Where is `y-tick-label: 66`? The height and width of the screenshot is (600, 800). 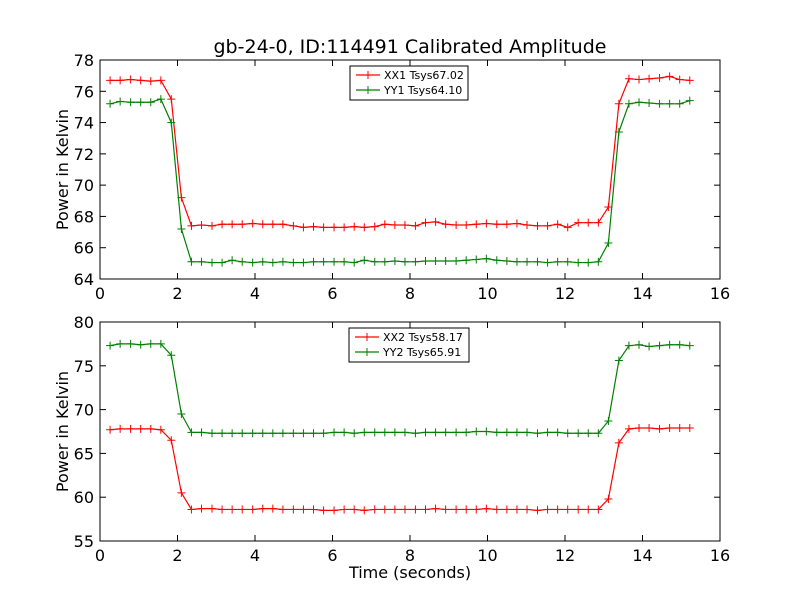
y-tick-label: 66 is located at coordinates (84, 248).